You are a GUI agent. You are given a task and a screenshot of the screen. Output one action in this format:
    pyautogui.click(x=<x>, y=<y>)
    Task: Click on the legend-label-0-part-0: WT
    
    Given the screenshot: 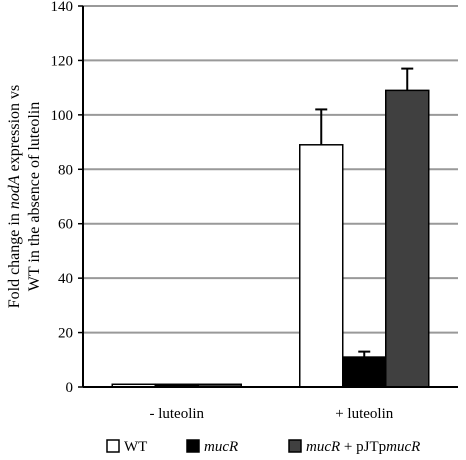 What is the action you would take?
    pyautogui.click(x=135, y=447)
    